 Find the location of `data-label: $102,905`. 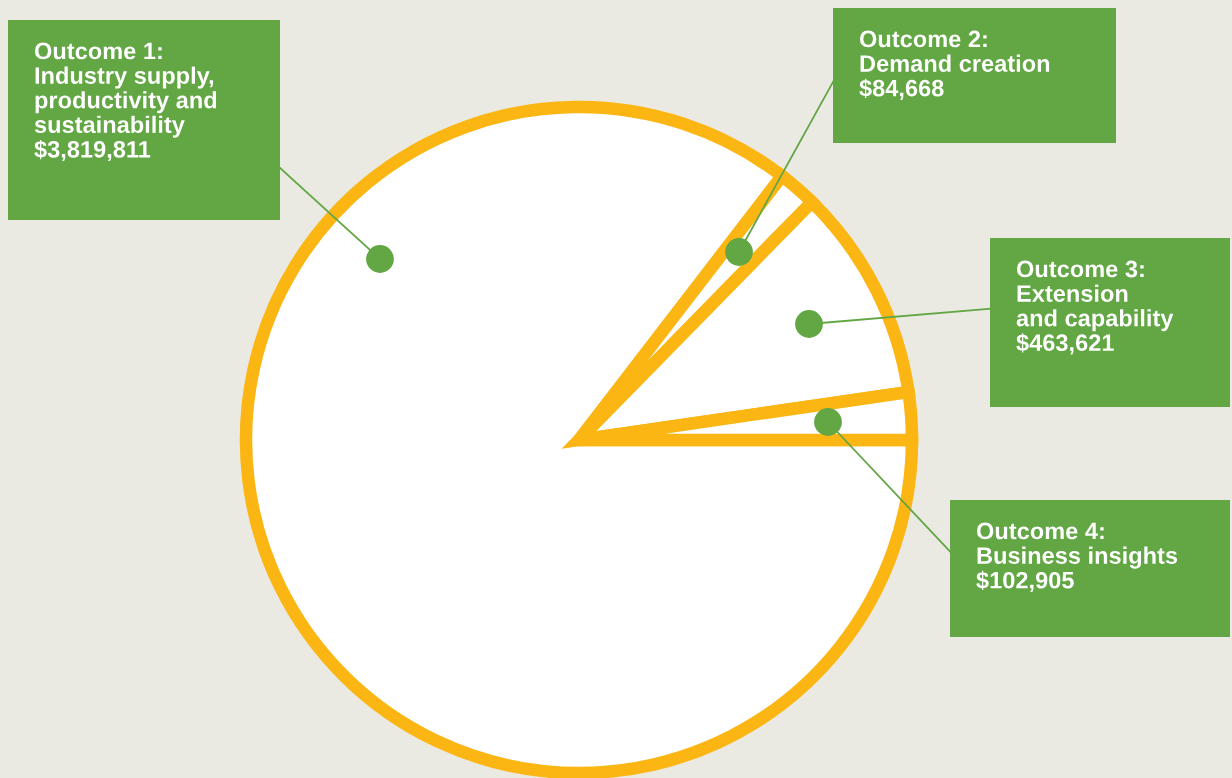

data-label: $102,905 is located at coordinates (1025, 581).